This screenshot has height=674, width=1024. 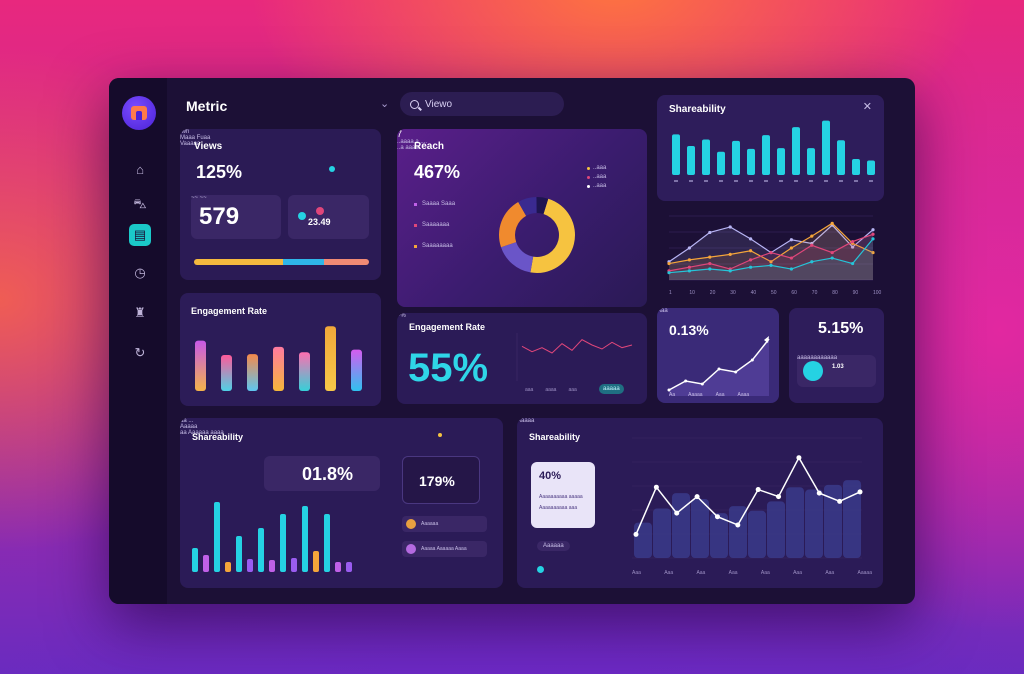 I want to click on views-big-value: 579, so click(x=219, y=216).